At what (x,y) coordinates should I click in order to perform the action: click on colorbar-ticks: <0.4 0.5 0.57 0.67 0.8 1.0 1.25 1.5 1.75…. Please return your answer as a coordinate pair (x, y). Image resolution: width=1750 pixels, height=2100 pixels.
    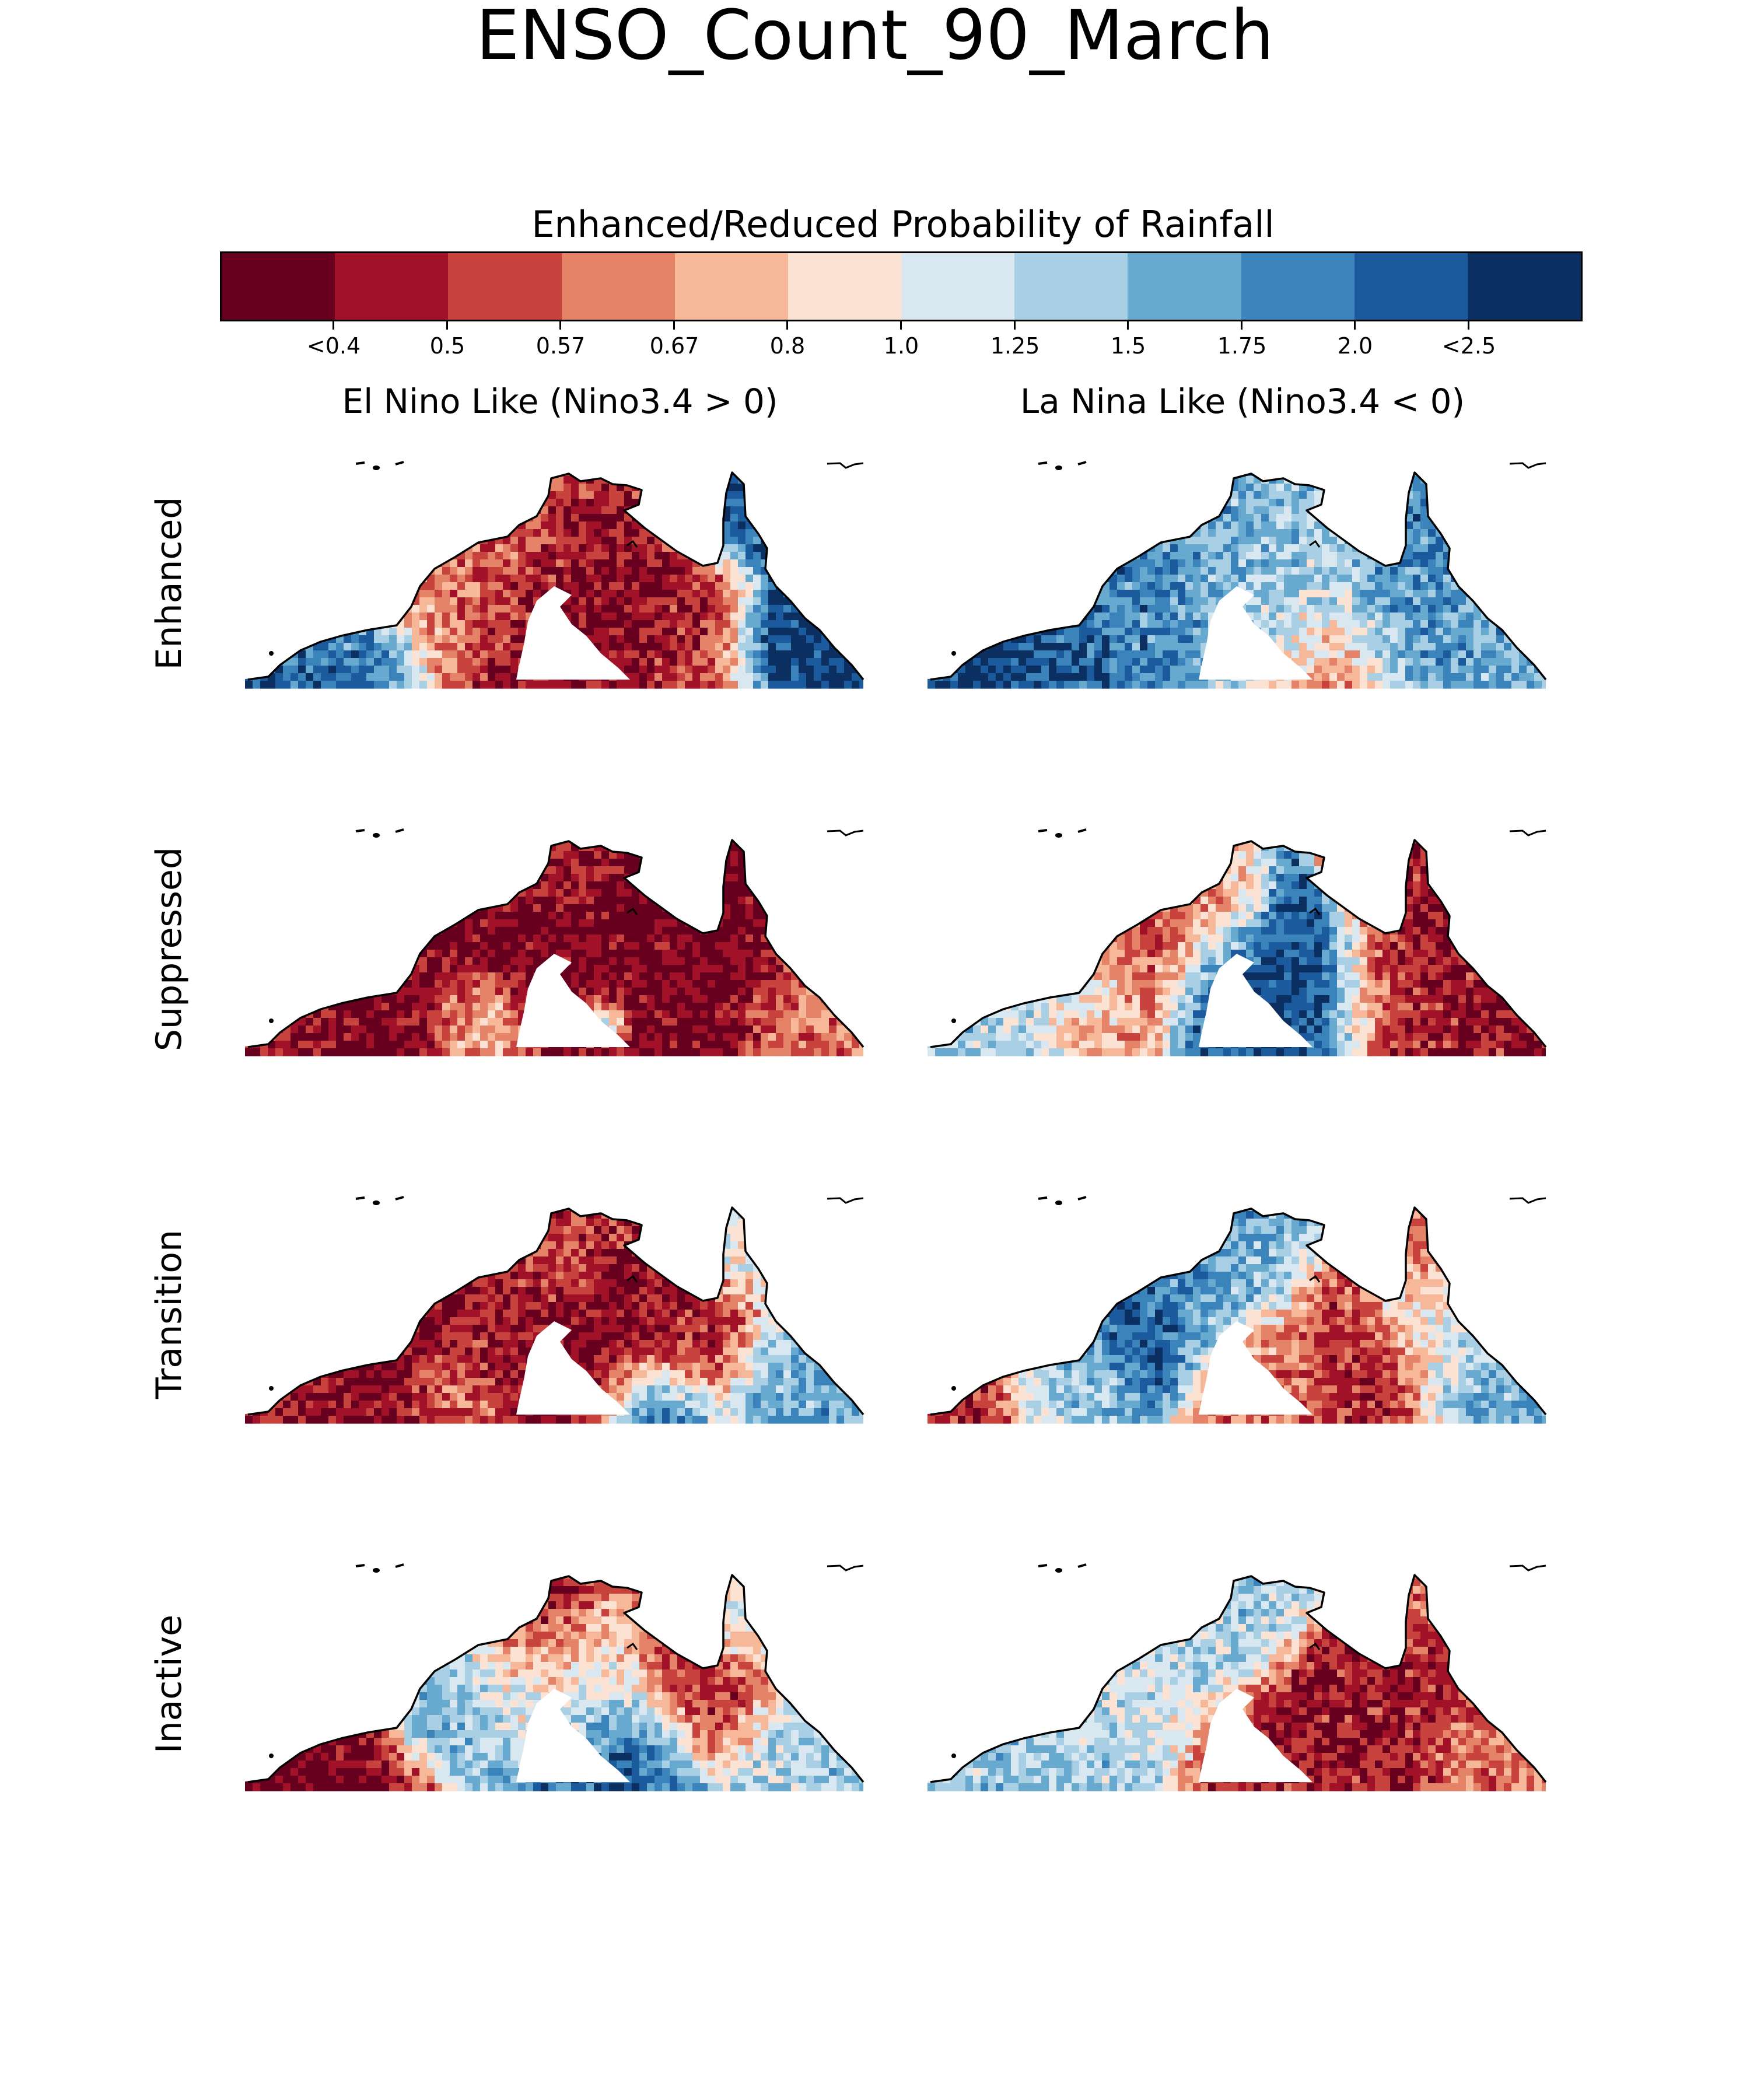
    Looking at the image, I should click on (901, 339).